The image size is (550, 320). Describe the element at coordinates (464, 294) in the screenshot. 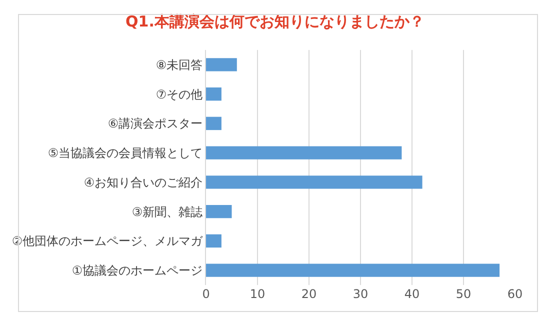

I see `x-tick-label: 50` at that location.